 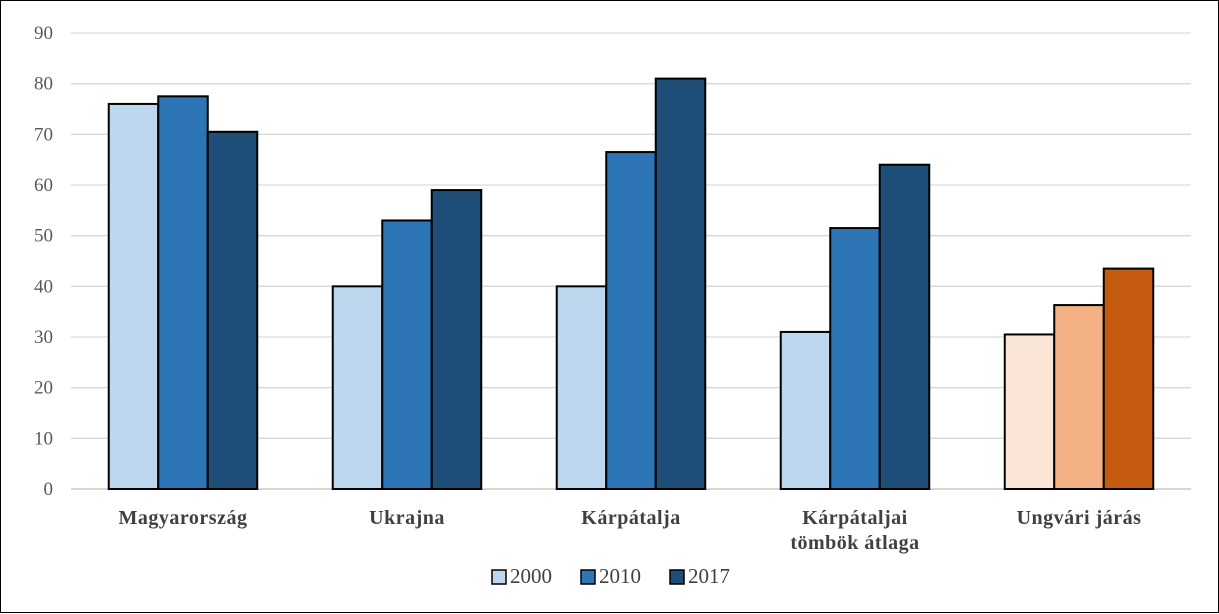 What do you see at coordinates (43, 185) in the screenshot?
I see `y-tick-label: 60` at bounding box center [43, 185].